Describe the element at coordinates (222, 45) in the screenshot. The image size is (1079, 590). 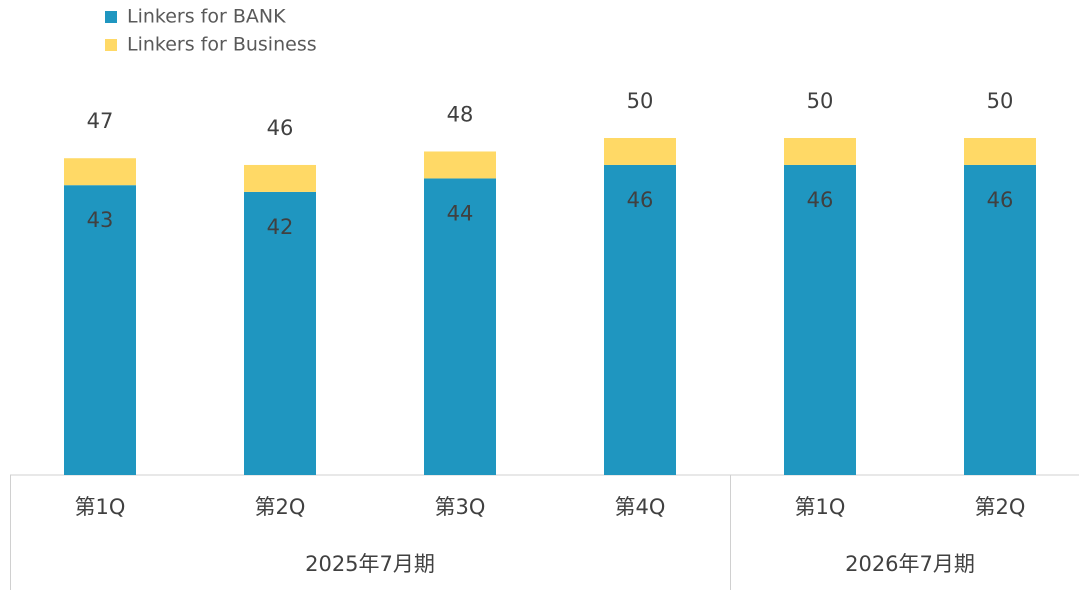
I see `legend-label: Linkers for Business` at that location.